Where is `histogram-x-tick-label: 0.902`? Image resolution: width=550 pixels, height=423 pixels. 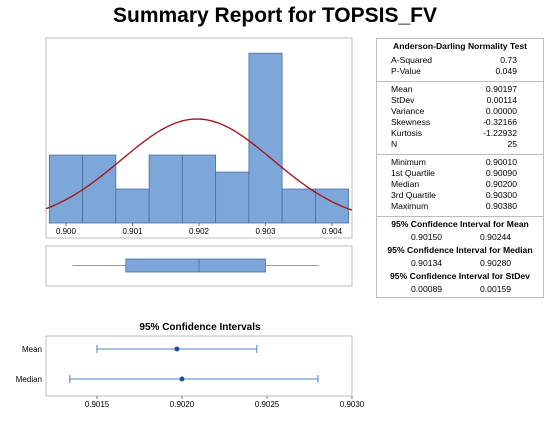 histogram-x-tick-label: 0.902 is located at coordinates (199, 231).